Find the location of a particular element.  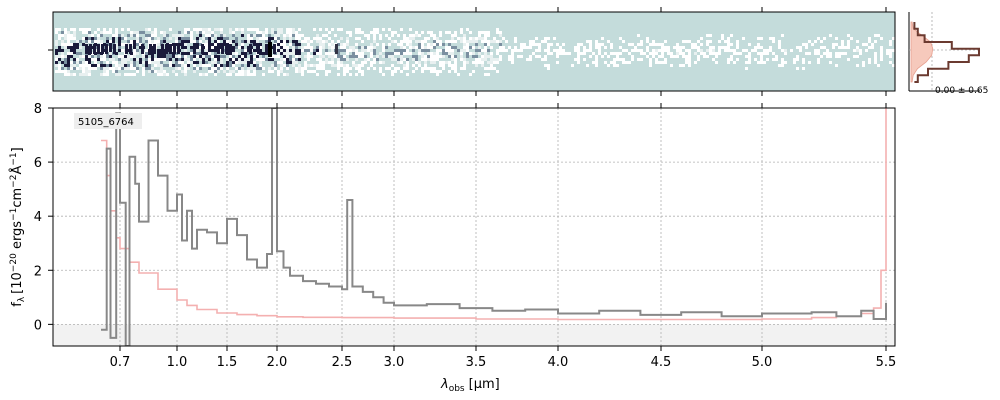

y-label-angstrom: Å is located at coordinates (17, 170).